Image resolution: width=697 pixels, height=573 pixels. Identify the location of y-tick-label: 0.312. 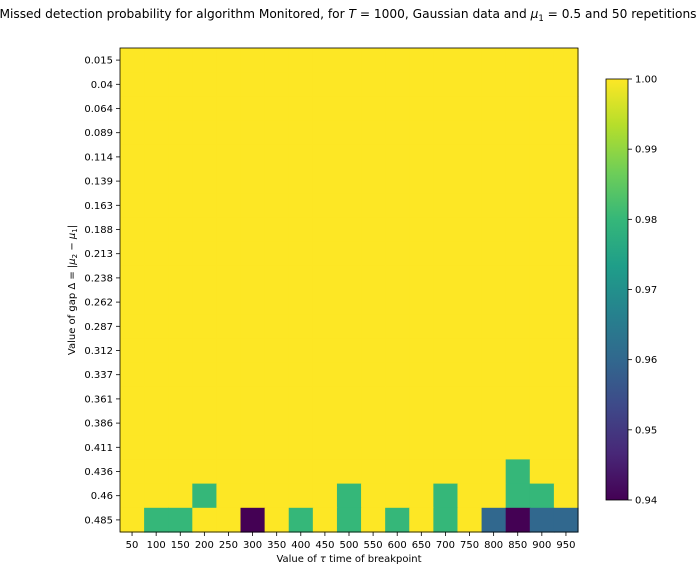
(98, 351).